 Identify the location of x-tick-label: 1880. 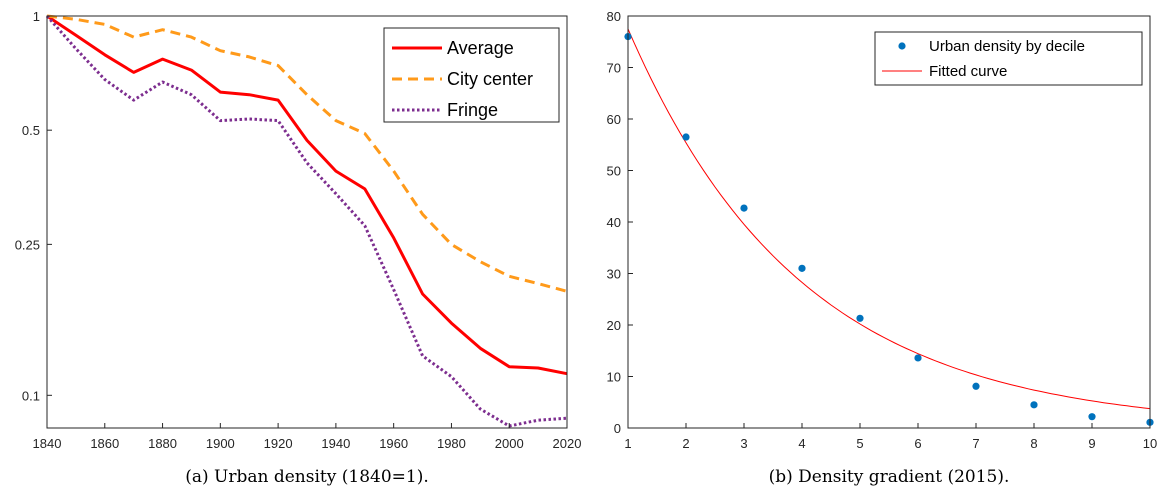
(162, 443).